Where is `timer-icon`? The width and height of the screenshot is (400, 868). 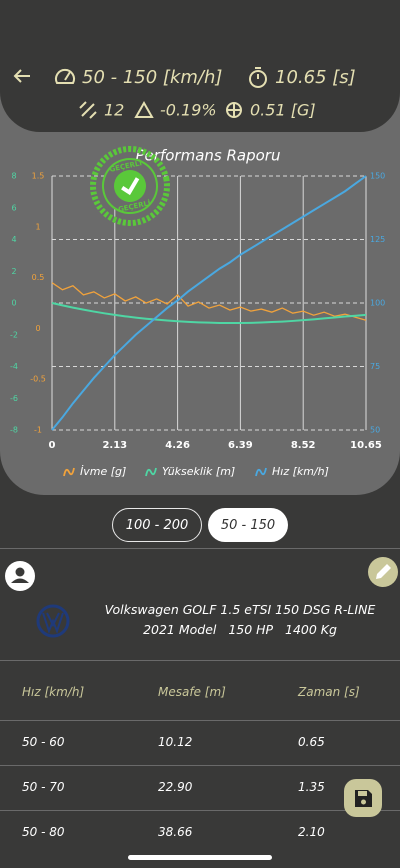 timer-icon is located at coordinates (258, 79).